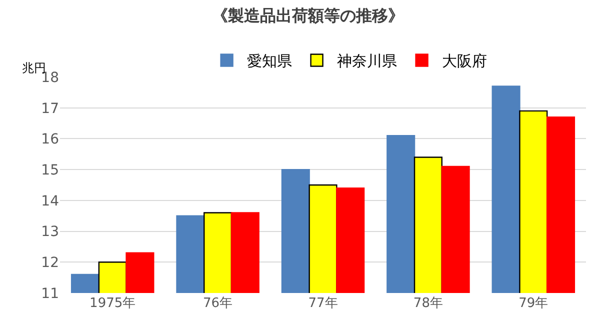 The width and height of the screenshot is (616, 333). I want to click on y-tick-label: 15, so click(50, 170).